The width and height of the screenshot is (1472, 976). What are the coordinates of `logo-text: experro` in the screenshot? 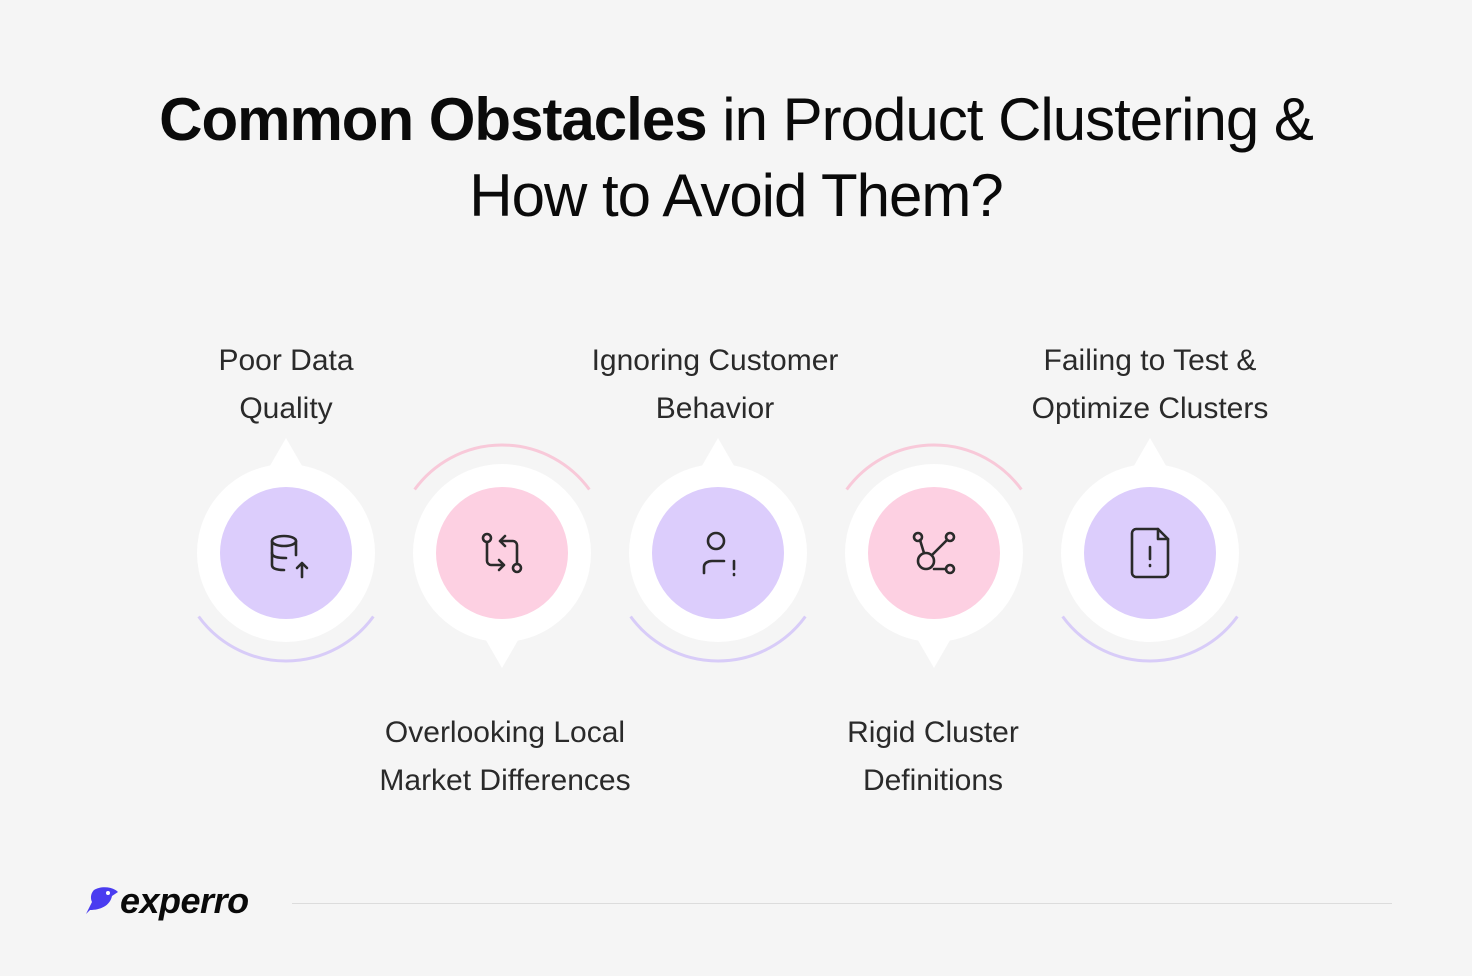 It's located at (184, 900).